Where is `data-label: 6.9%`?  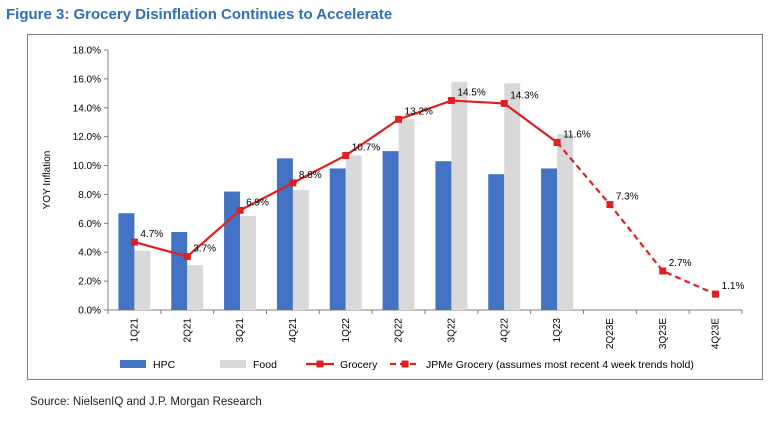 data-label: 6.9% is located at coordinates (257, 202).